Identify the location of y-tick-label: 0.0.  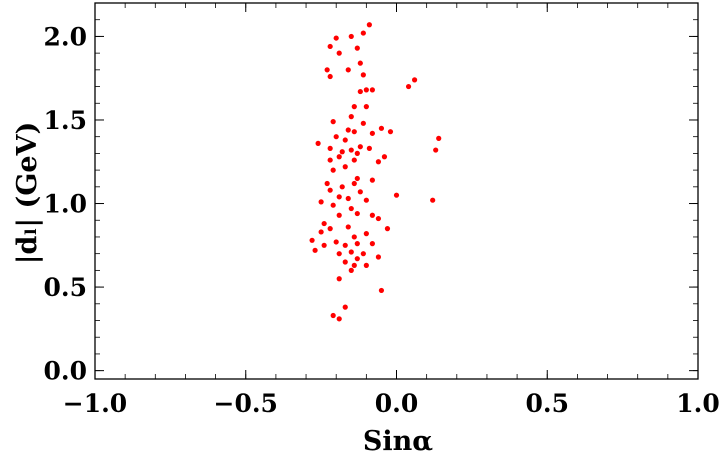
(66, 371).